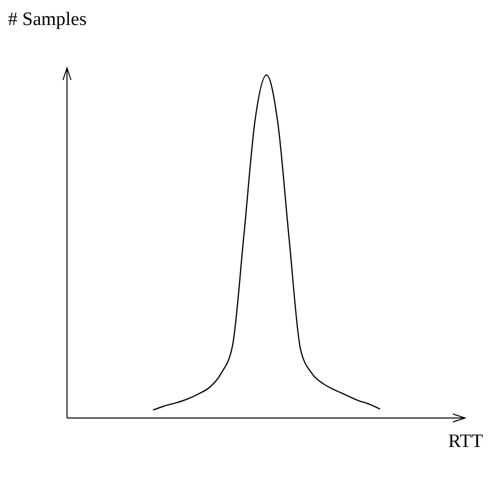 The image size is (490, 477). Describe the element at coordinates (466, 441) in the screenshot. I see `x-axis-title: RTT` at that location.